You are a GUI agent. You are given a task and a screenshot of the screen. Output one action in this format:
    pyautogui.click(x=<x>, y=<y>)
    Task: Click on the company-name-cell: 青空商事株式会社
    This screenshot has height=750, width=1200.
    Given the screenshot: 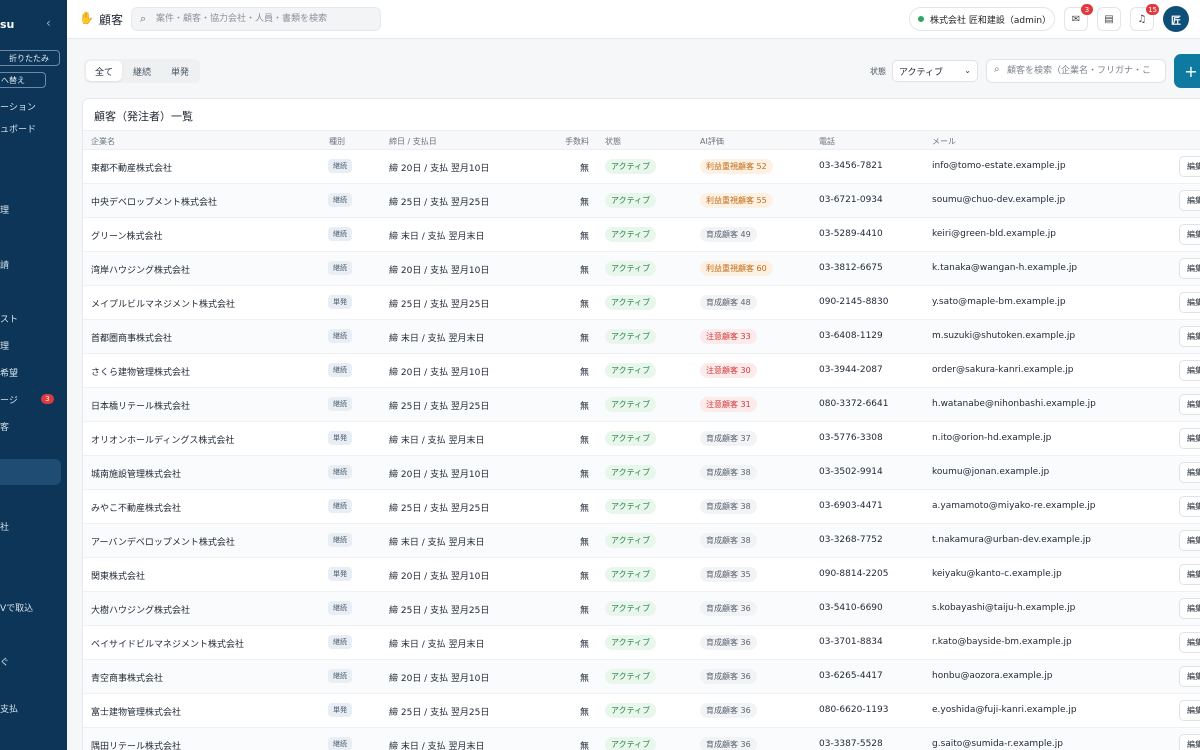 What is the action you would take?
    pyautogui.click(x=127, y=679)
    